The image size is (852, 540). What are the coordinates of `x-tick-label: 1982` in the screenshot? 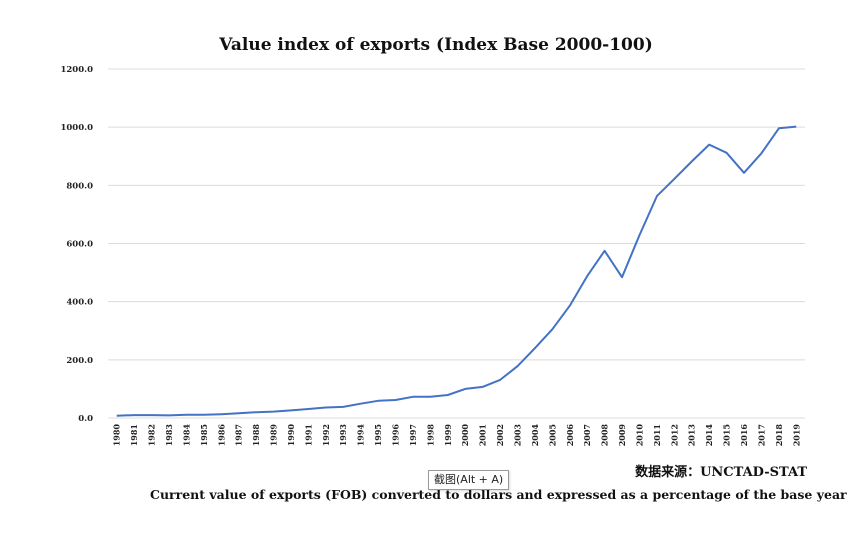 It's located at (152, 435).